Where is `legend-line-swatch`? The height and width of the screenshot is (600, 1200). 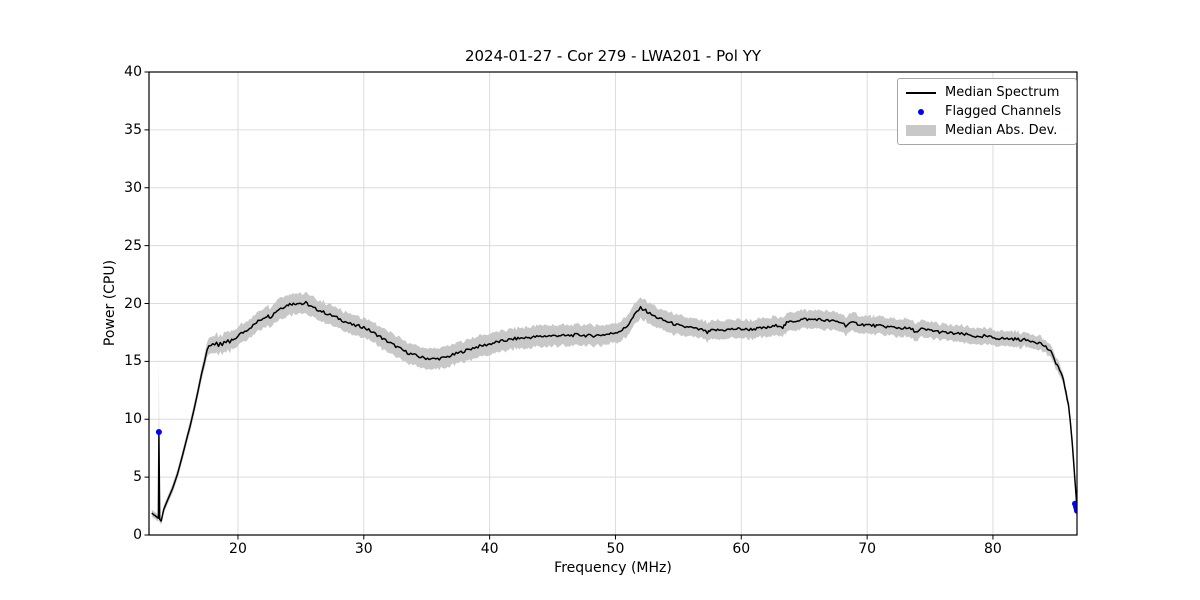 legend-line-swatch is located at coordinates (921, 92).